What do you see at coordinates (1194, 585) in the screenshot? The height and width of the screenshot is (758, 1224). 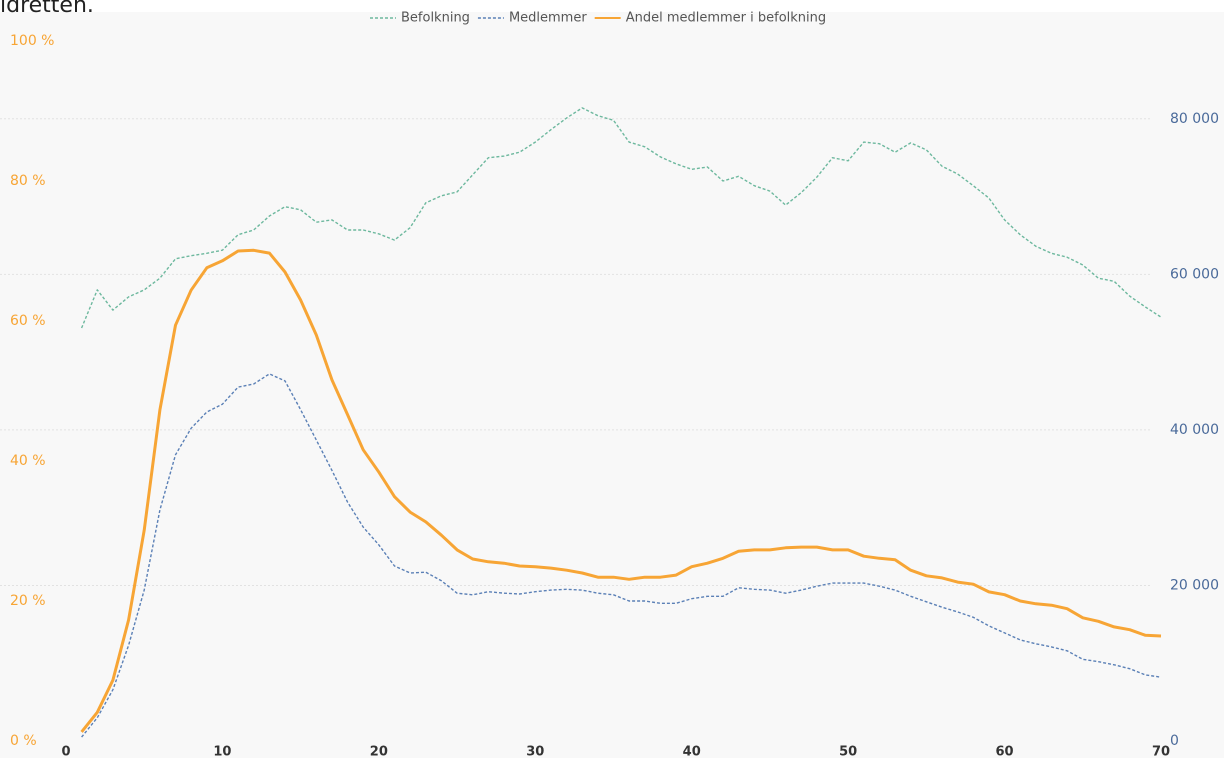 I see `y2-tick-label: 20 000` at bounding box center [1194, 585].